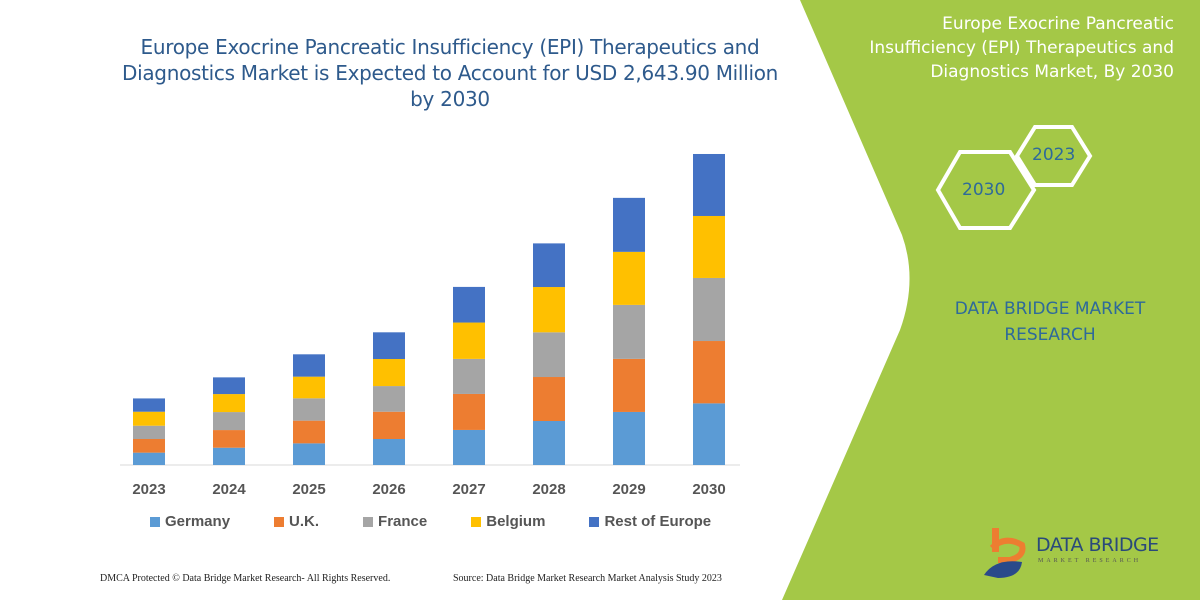 The height and width of the screenshot is (600, 1200). I want to click on bar-segment-2027-rest-of-europe, so click(469, 304).